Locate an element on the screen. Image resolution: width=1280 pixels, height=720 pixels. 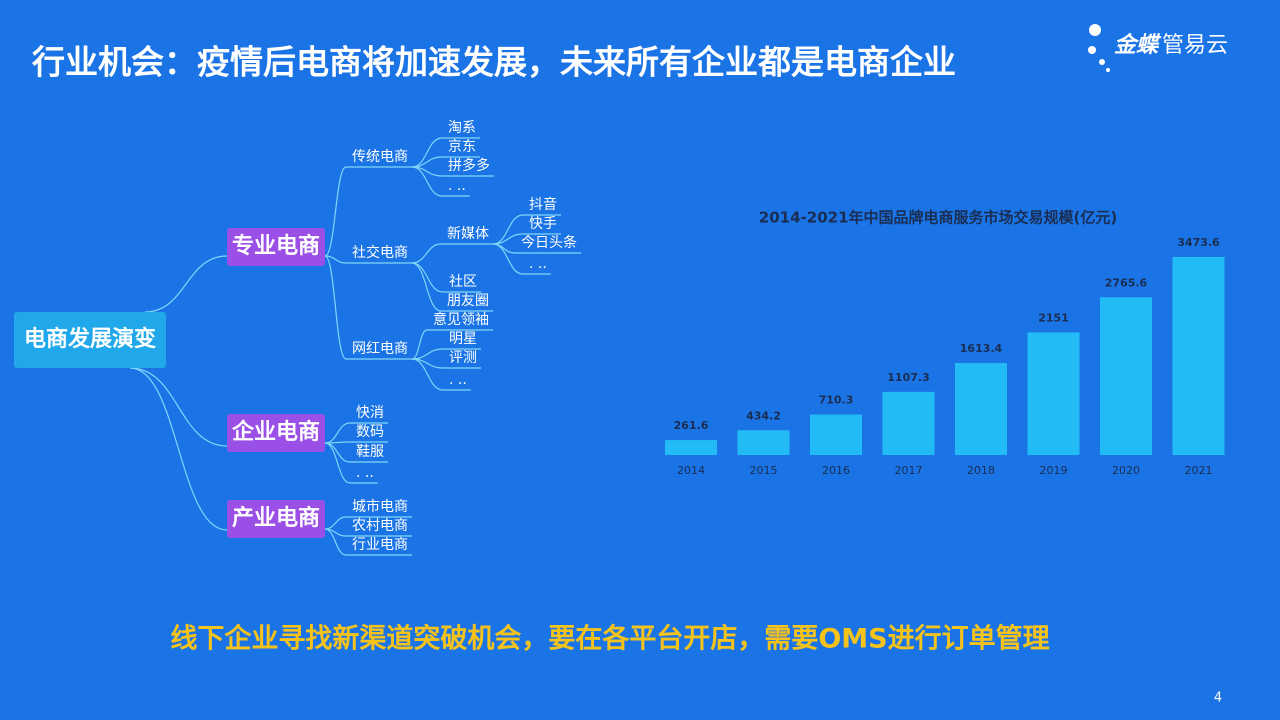
page-number: 4 is located at coordinates (1218, 698).